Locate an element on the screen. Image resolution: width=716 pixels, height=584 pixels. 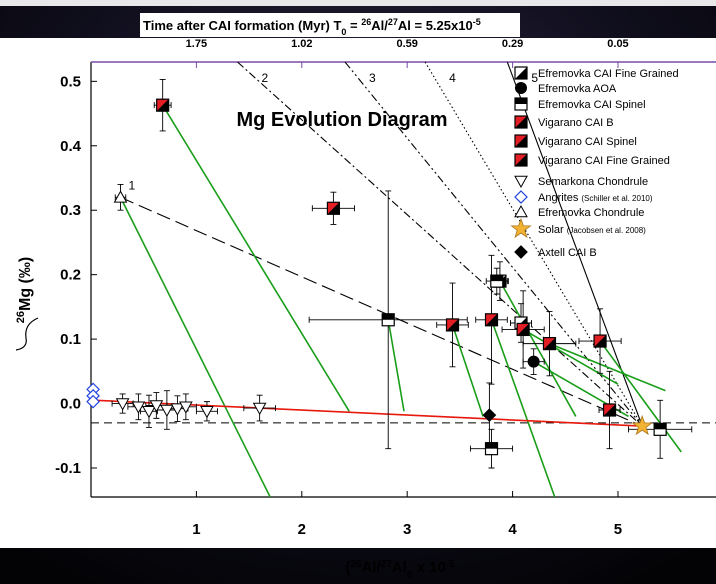
legend-name: Axtell CAI B is located at coordinates (567, 253).